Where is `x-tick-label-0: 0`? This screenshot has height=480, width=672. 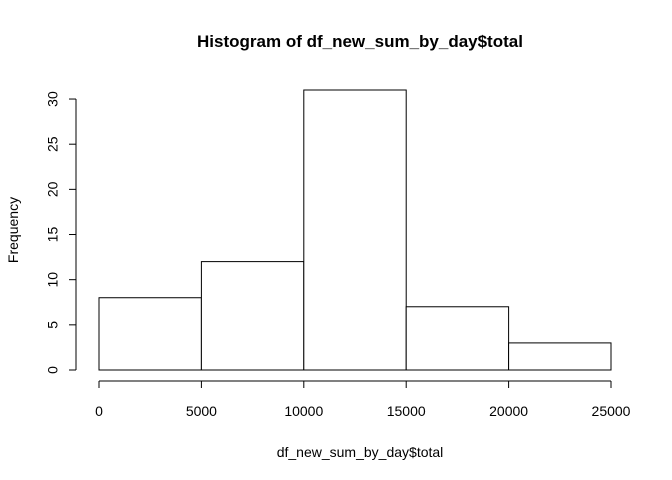
x-tick-label-0: 0 is located at coordinates (99, 411).